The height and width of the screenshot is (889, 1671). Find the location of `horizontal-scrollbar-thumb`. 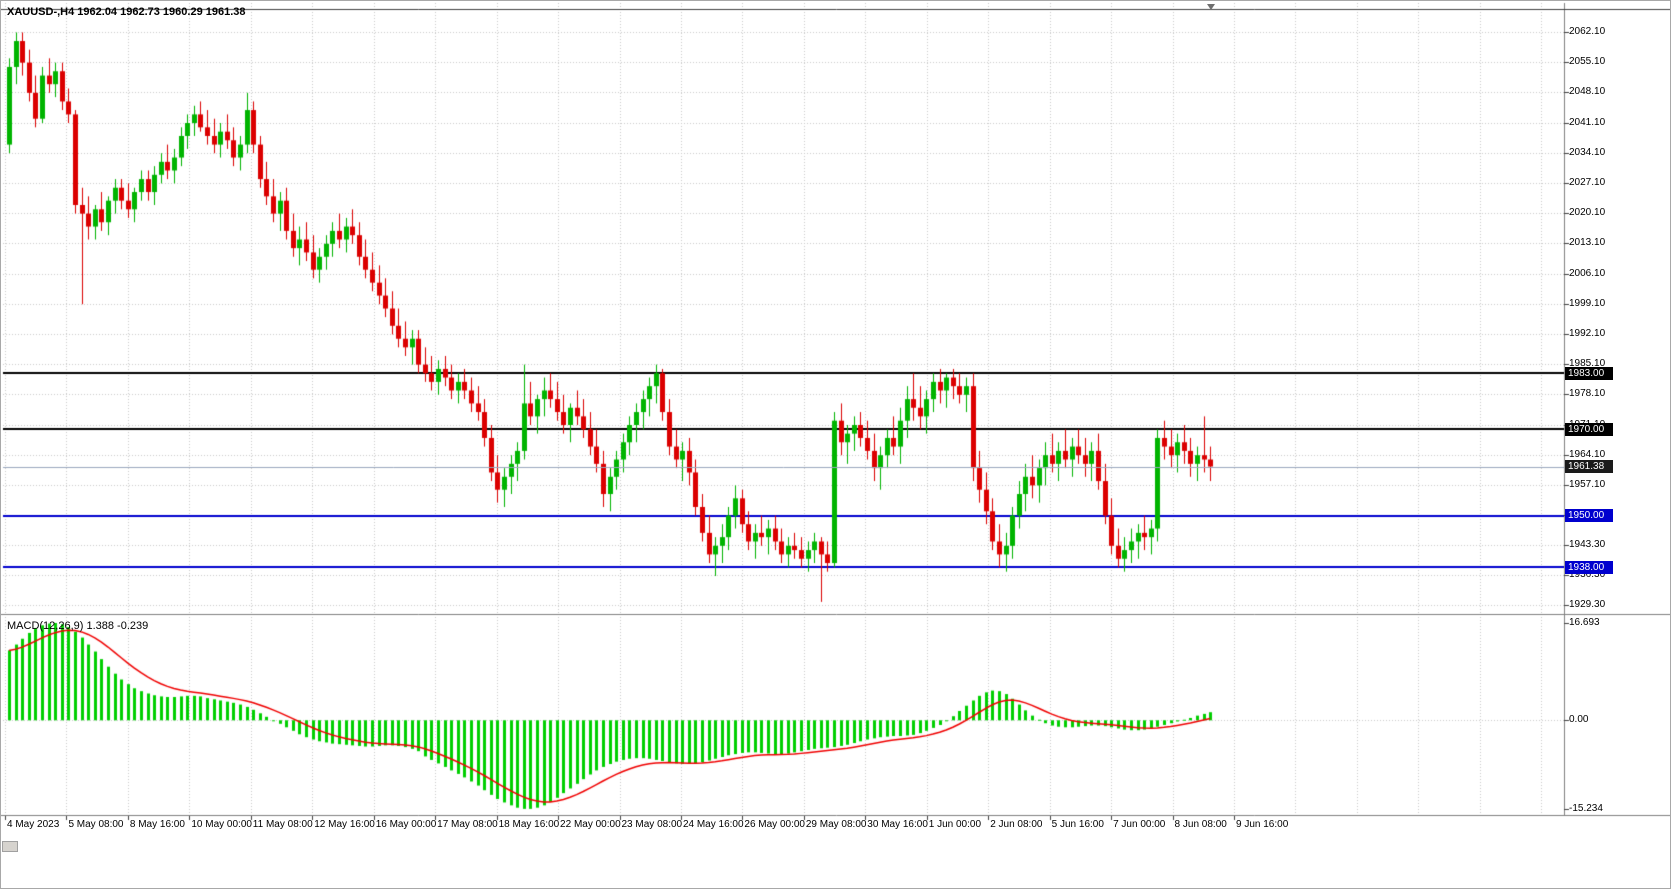

horizontal-scrollbar-thumb is located at coordinates (10, 846).